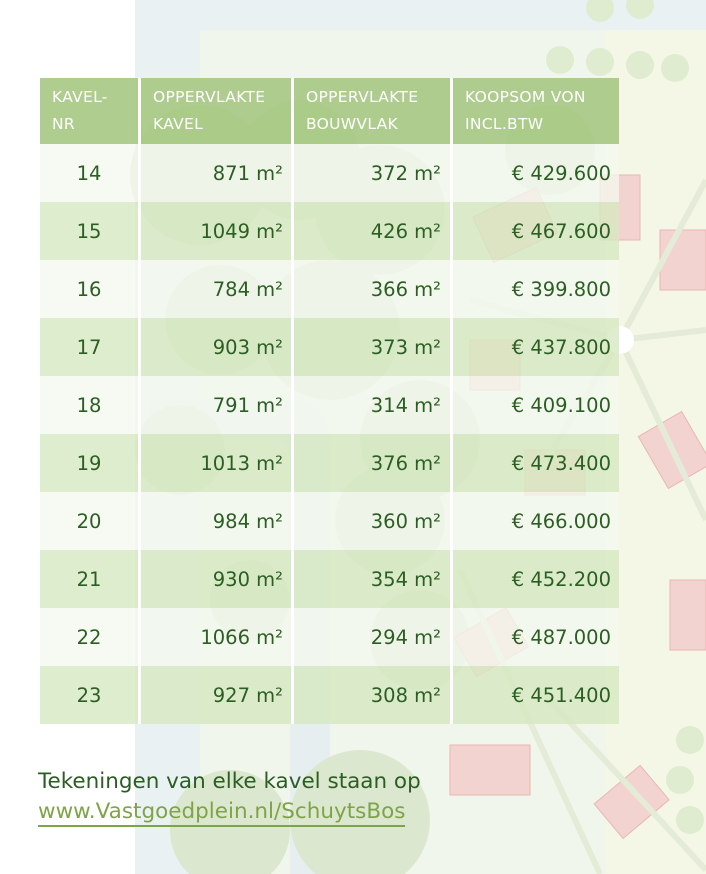 The image size is (706, 874). Describe the element at coordinates (217, 637) in the screenshot. I see `cell-oppervlakte-kavel: 1066 m²` at that location.